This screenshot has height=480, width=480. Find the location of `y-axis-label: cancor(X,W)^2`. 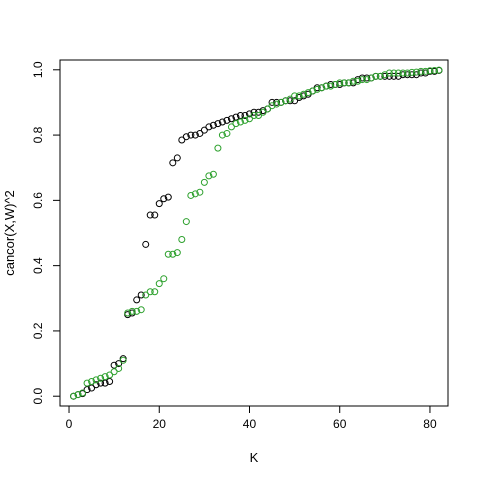

y-axis-label: cancor(X,W)^2 is located at coordinates (9, 233).